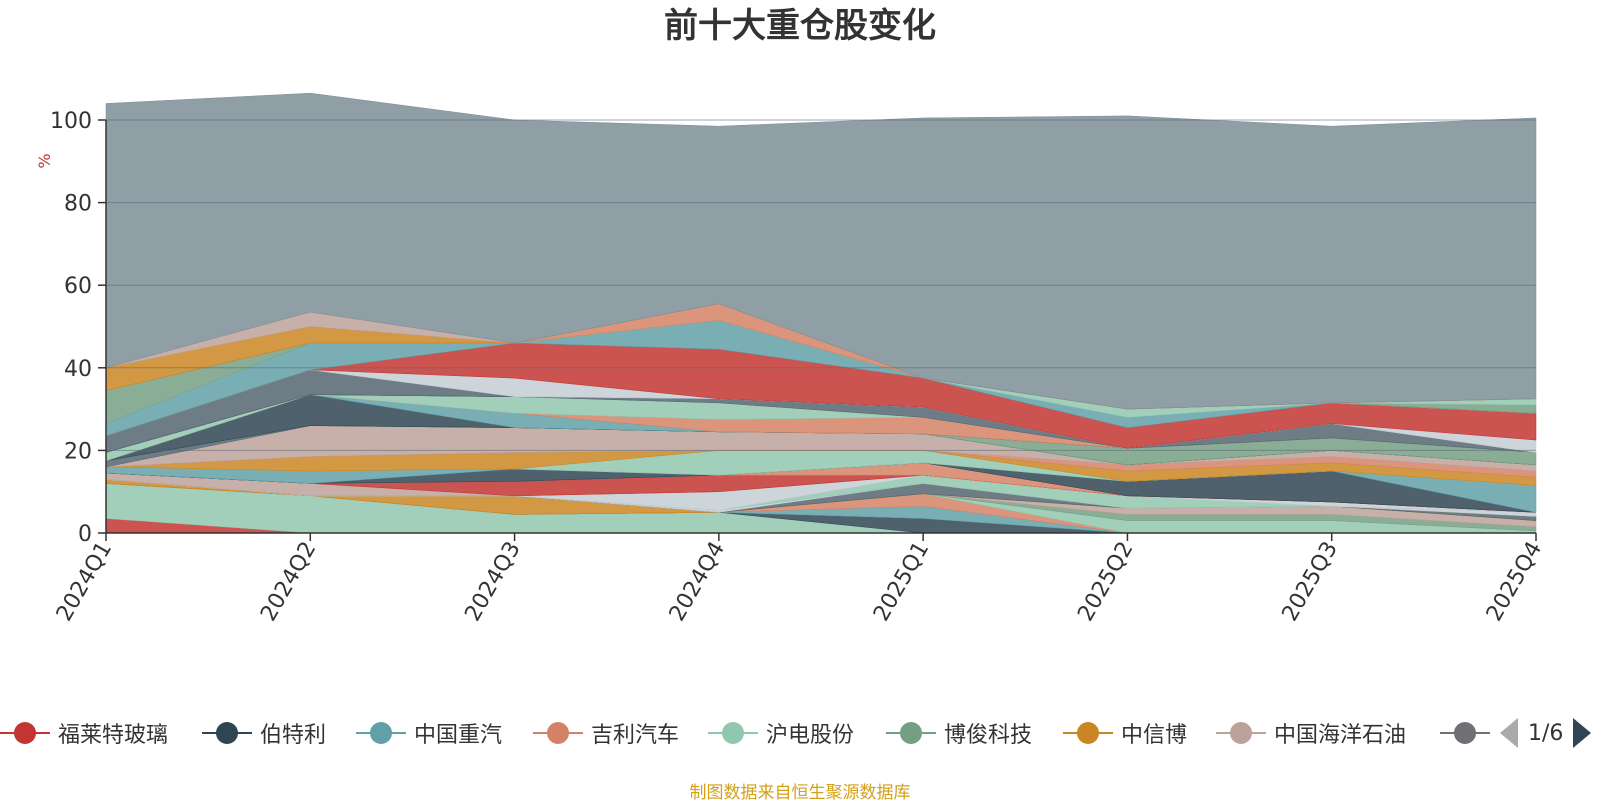 The image size is (1600, 803). I want to click on legend-item-8: 中国海洋石油, so click(1311, 733).